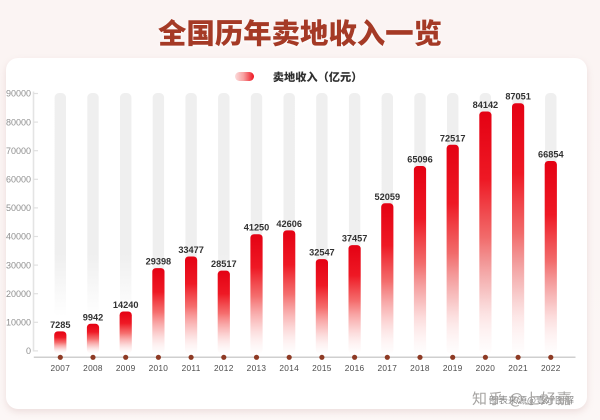 This screenshot has width=600, height=420. Describe the element at coordinates (355, 368) in the screenshot. I see `svg-text: 2016` at that location.